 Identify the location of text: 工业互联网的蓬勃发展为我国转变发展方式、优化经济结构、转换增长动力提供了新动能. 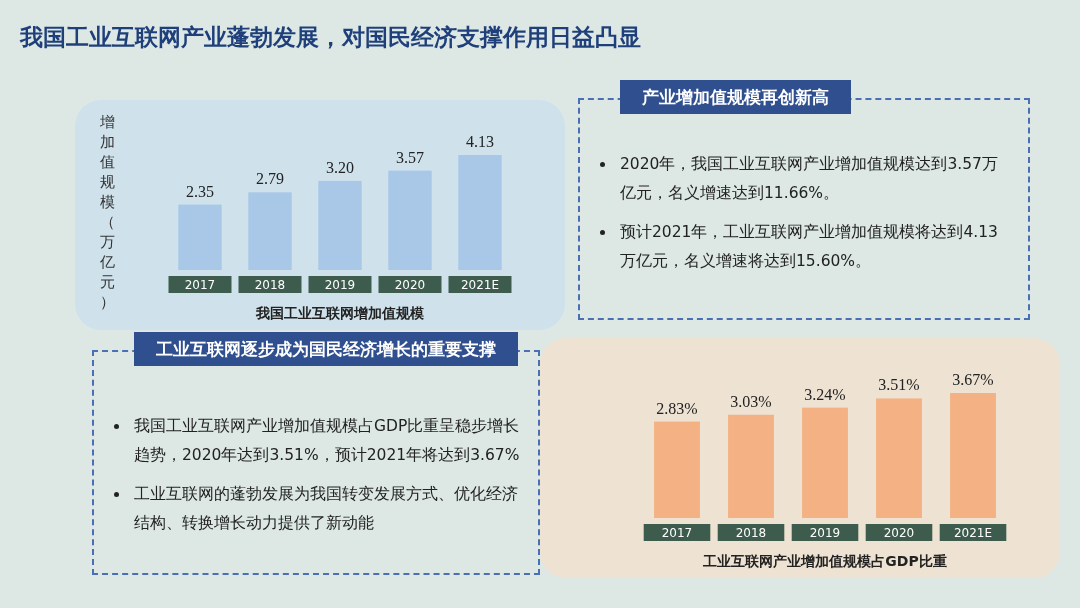
(326, 509).